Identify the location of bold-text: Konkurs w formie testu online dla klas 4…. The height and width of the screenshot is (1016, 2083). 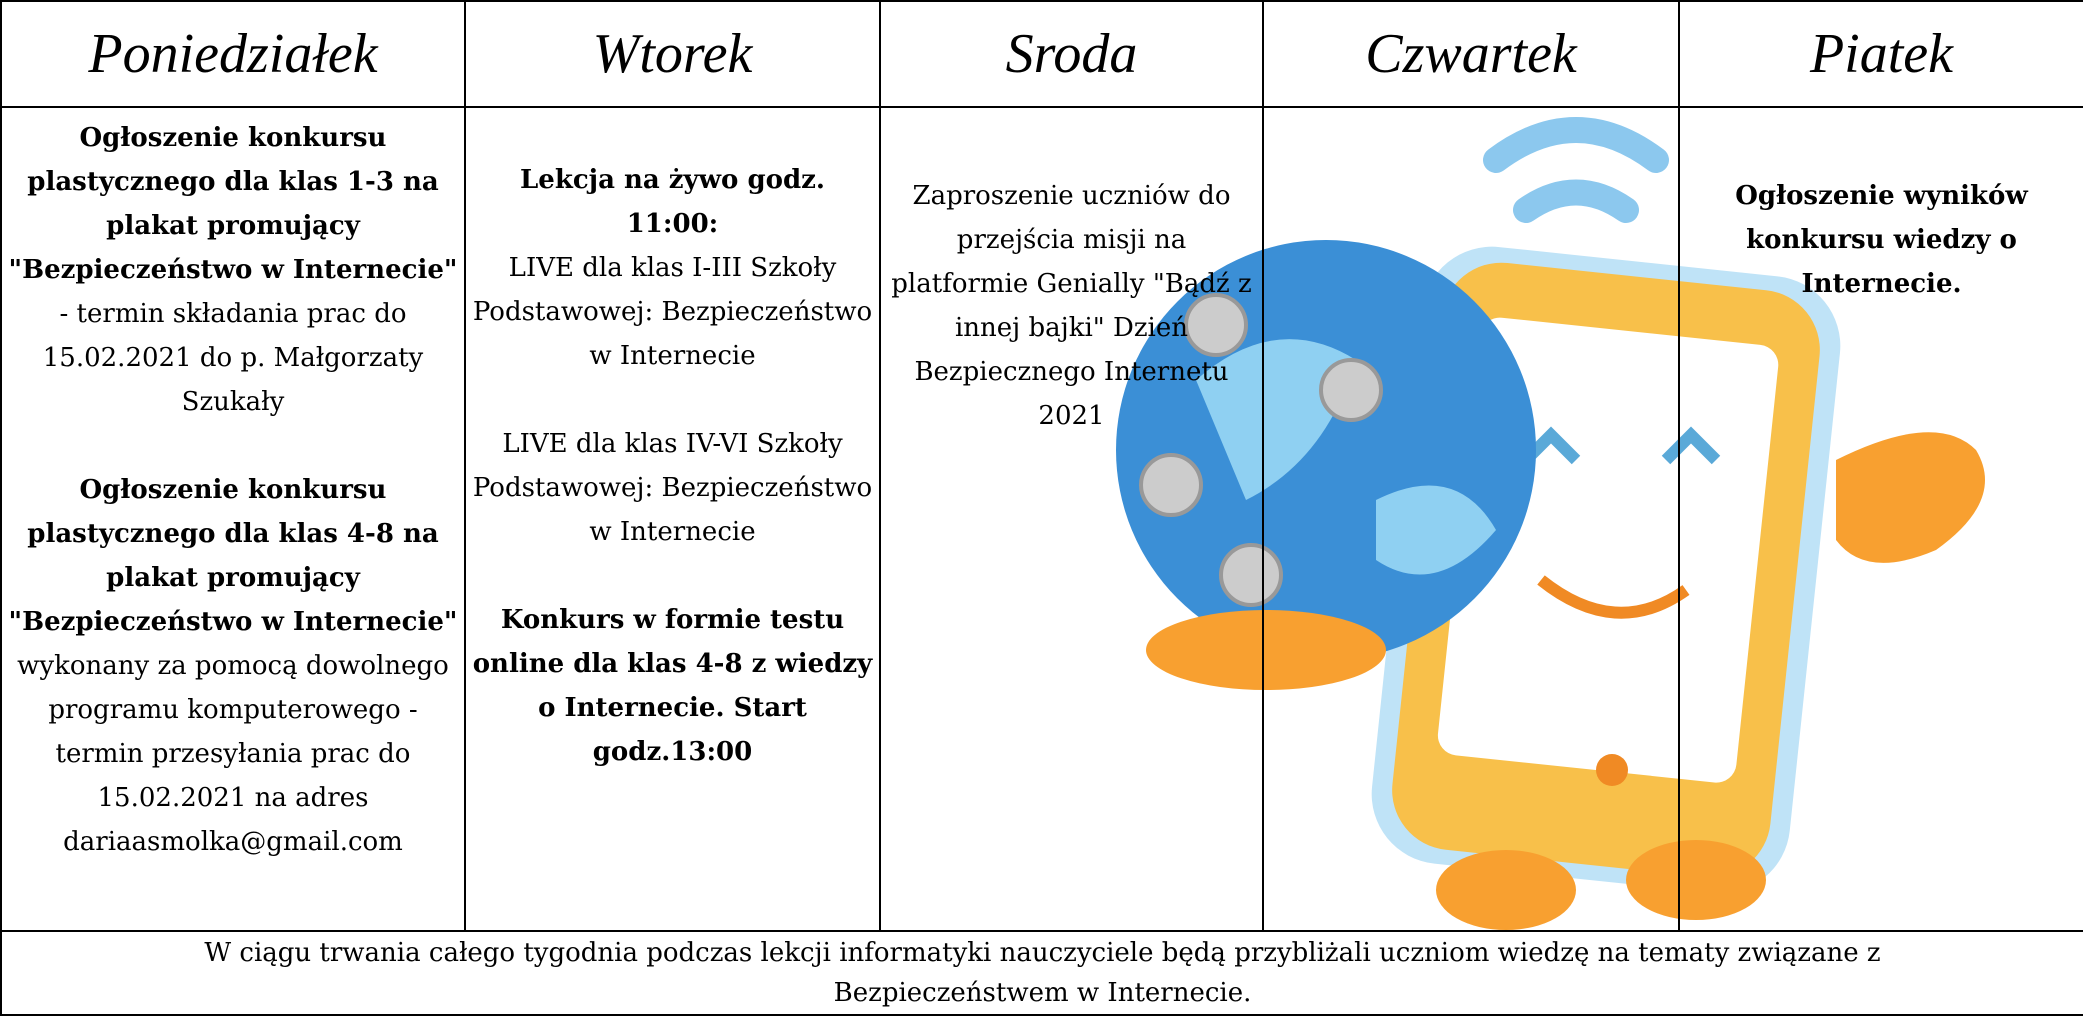
(672, 686).